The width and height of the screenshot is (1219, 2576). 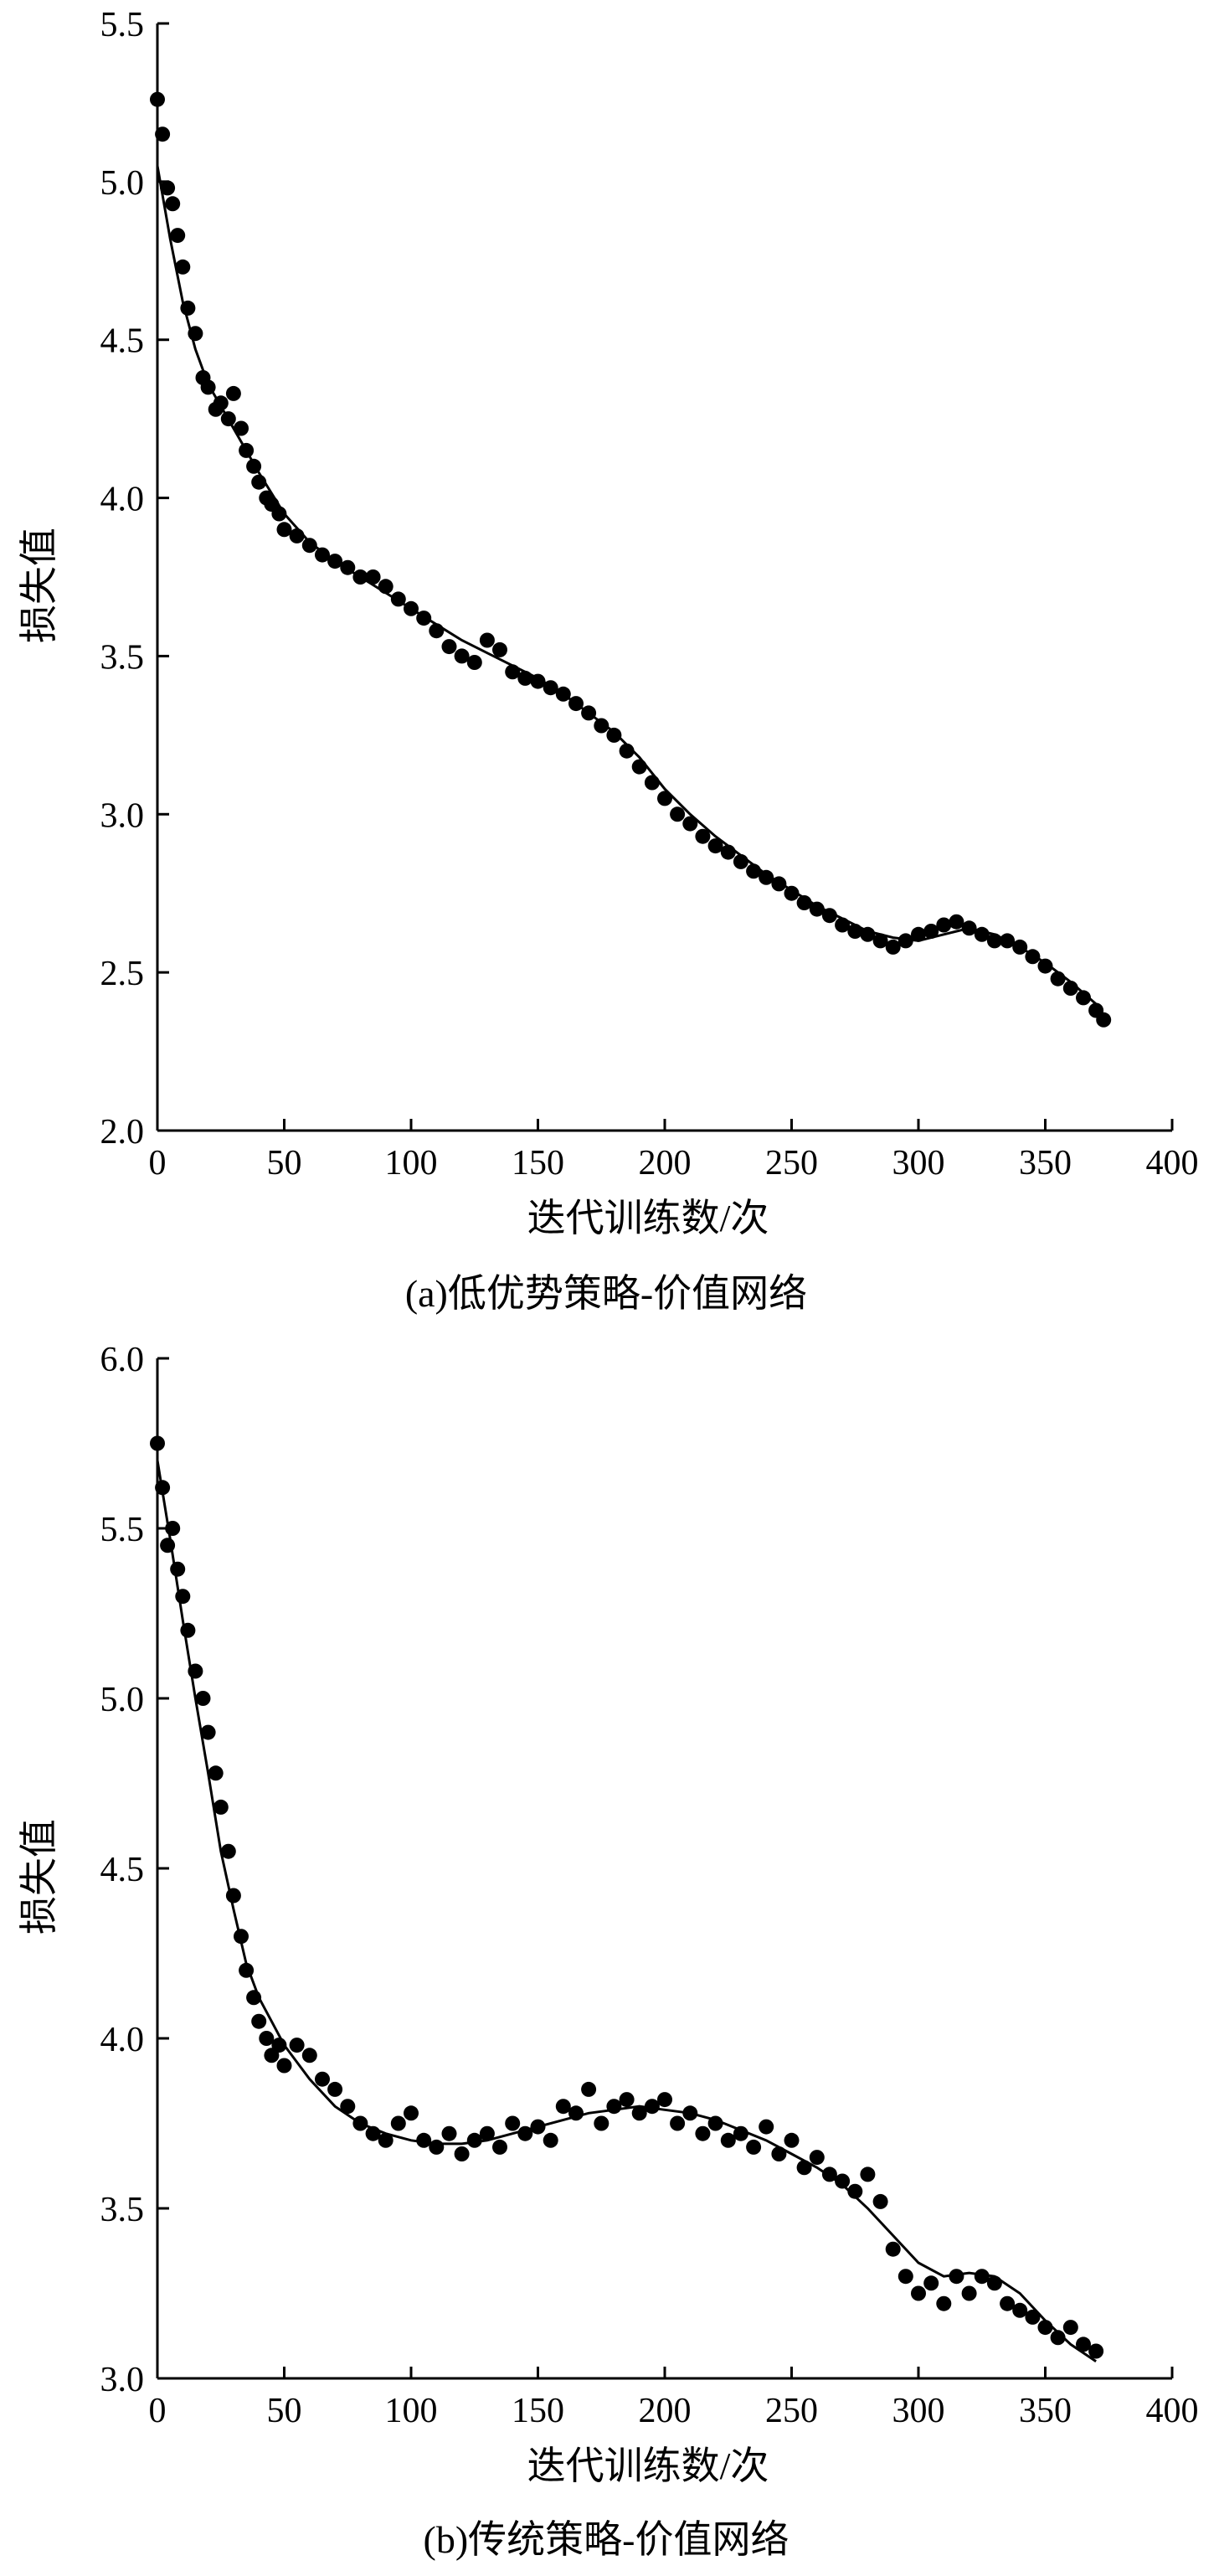 I want to click on y-tick-label: 2.5, so click(x=122, y=974).